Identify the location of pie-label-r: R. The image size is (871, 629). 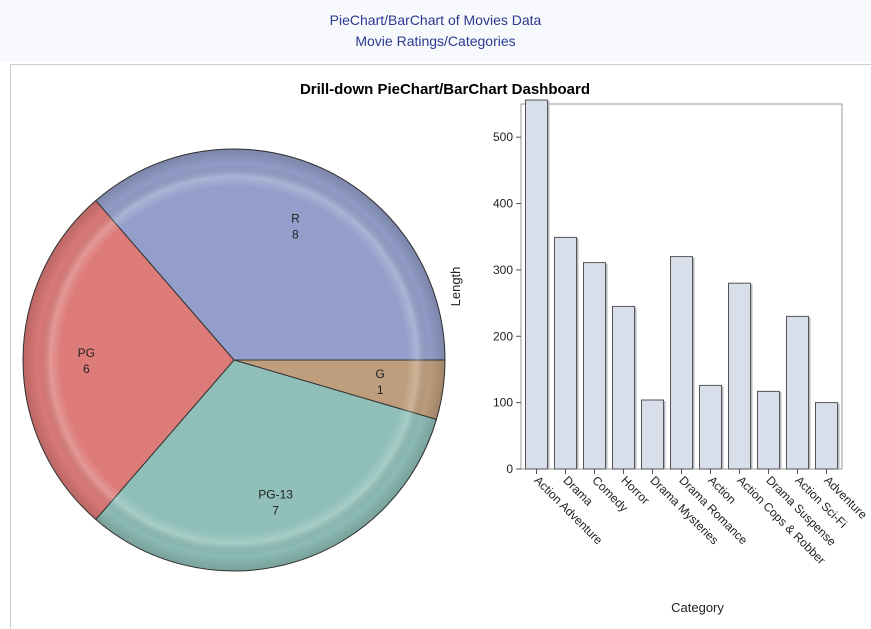
(295, 219).